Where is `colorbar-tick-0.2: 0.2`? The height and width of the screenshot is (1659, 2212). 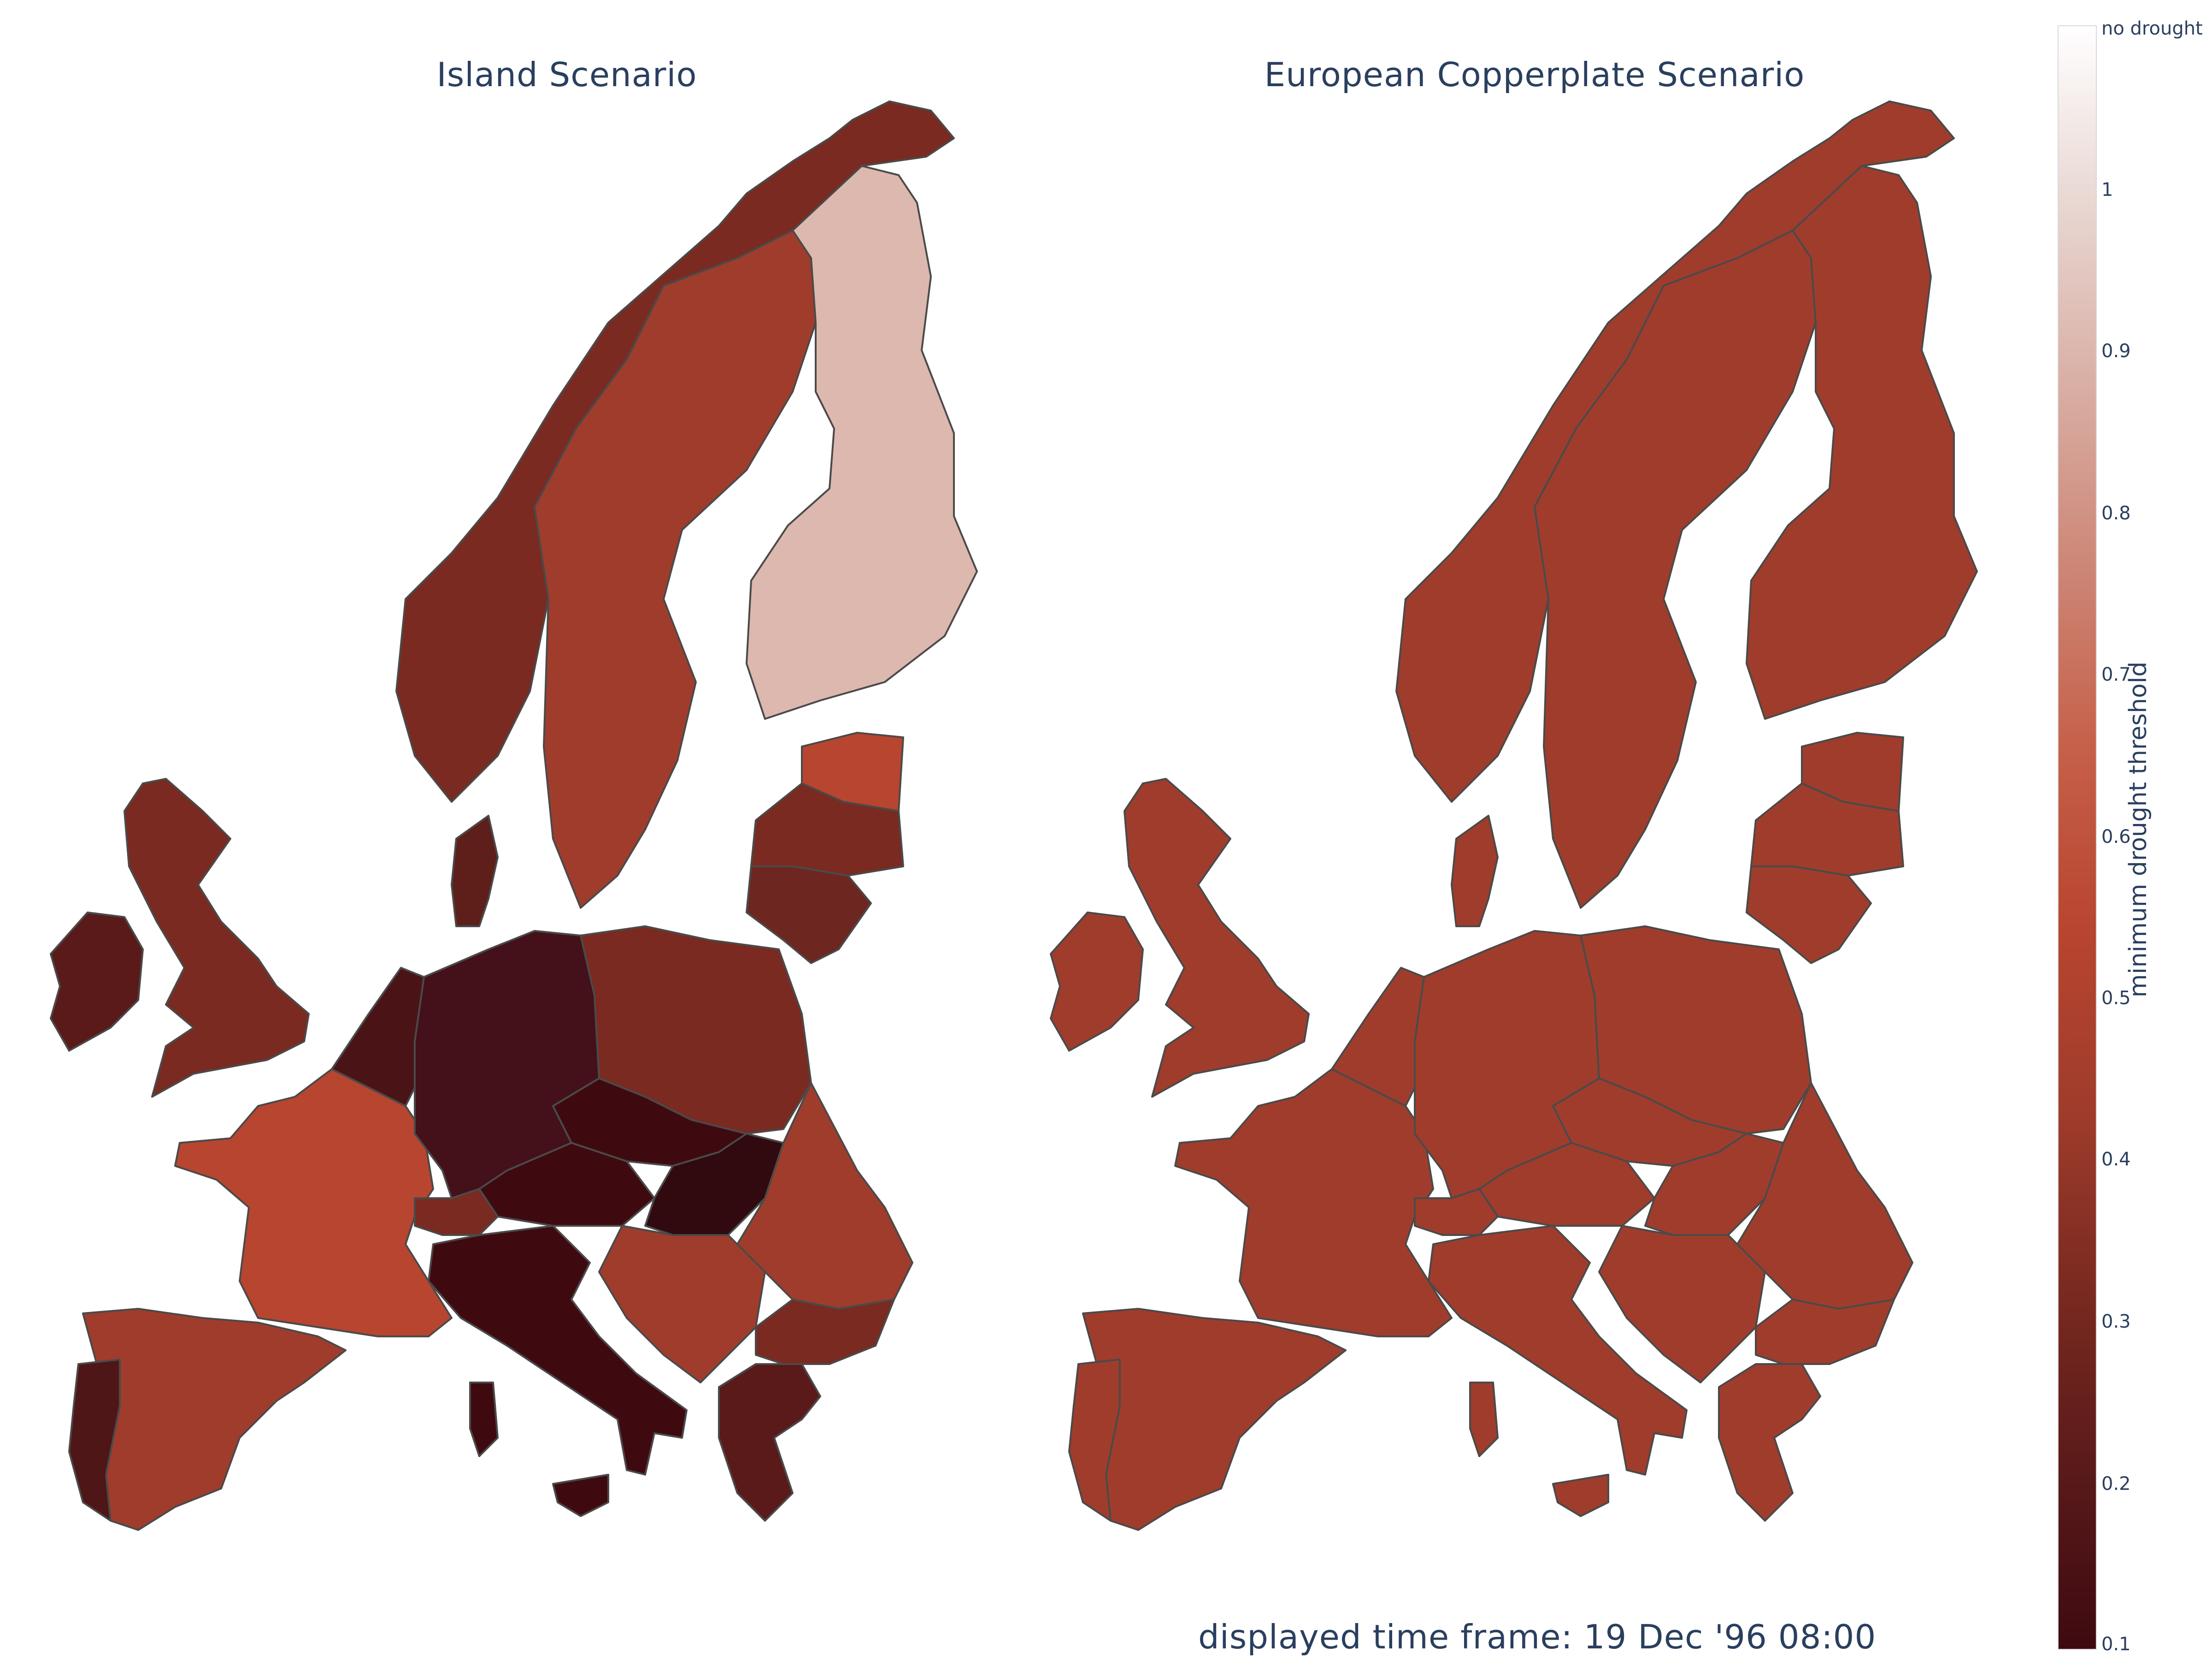 colorbar-tick-0.2: 0.2 is located at coordinates (2116, 1483).